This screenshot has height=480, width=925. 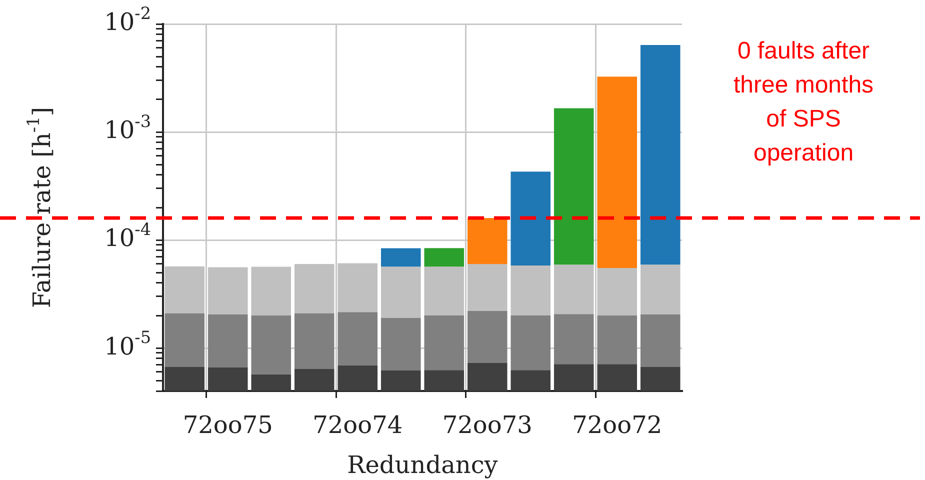 I want to click on y-axis-title: Failure rate [h-1], so click(x=39, y=207).